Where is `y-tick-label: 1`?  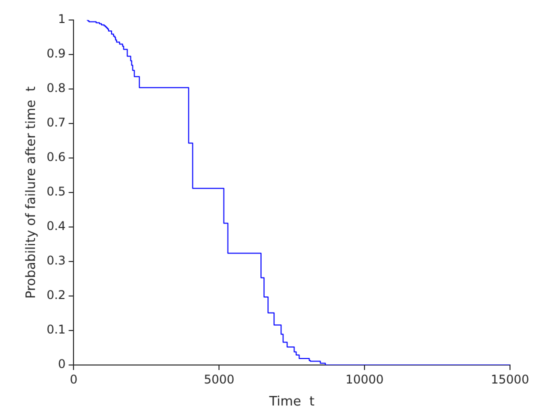
y-tick-label: 1 is located at coordinates (62, 19).